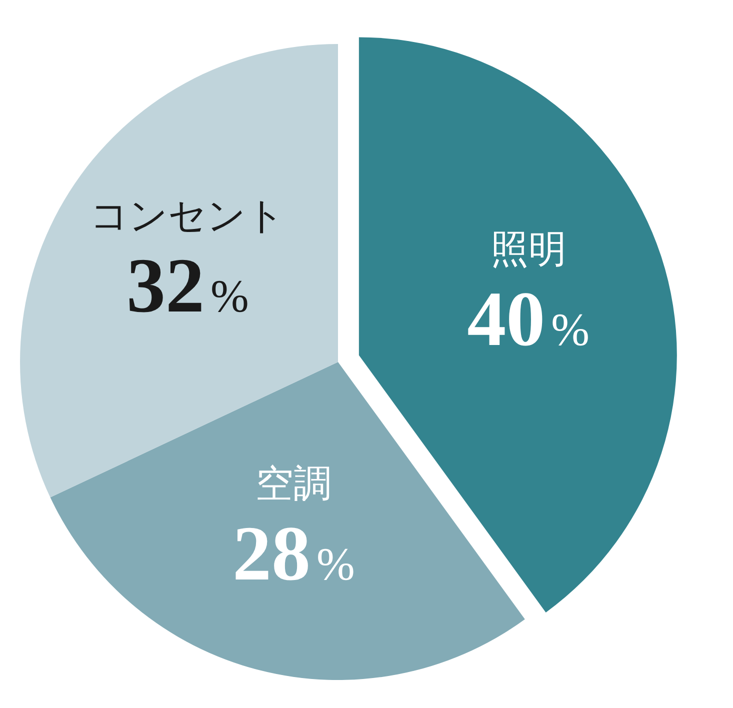  What do you see at coordinates (294, 483) in the screenshot?
I see `slice-label: 空調` at bounding box center [294, 483].